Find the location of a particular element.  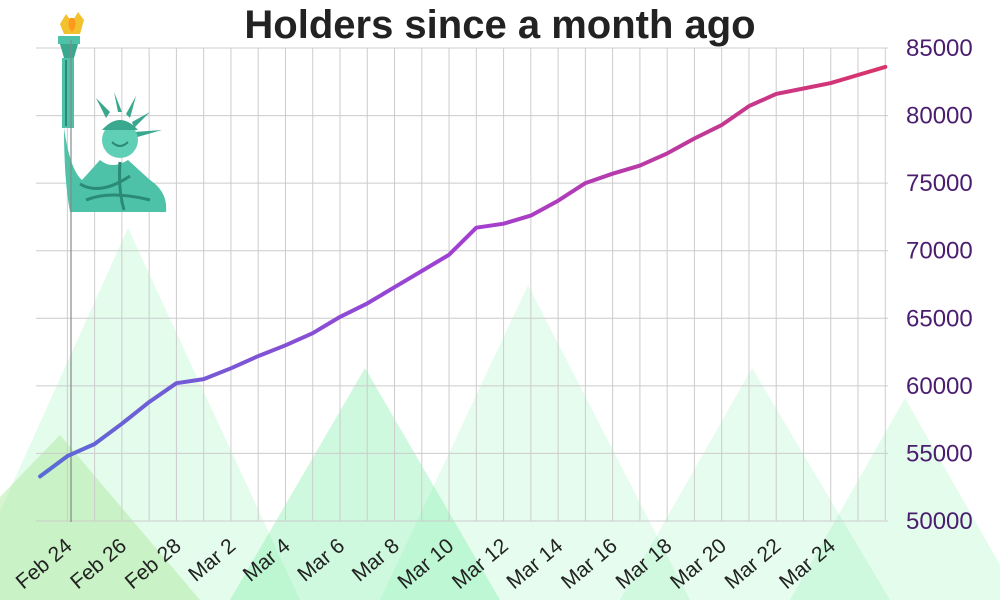

y-tick-label: 65000 is located at coordinates (939, 318).